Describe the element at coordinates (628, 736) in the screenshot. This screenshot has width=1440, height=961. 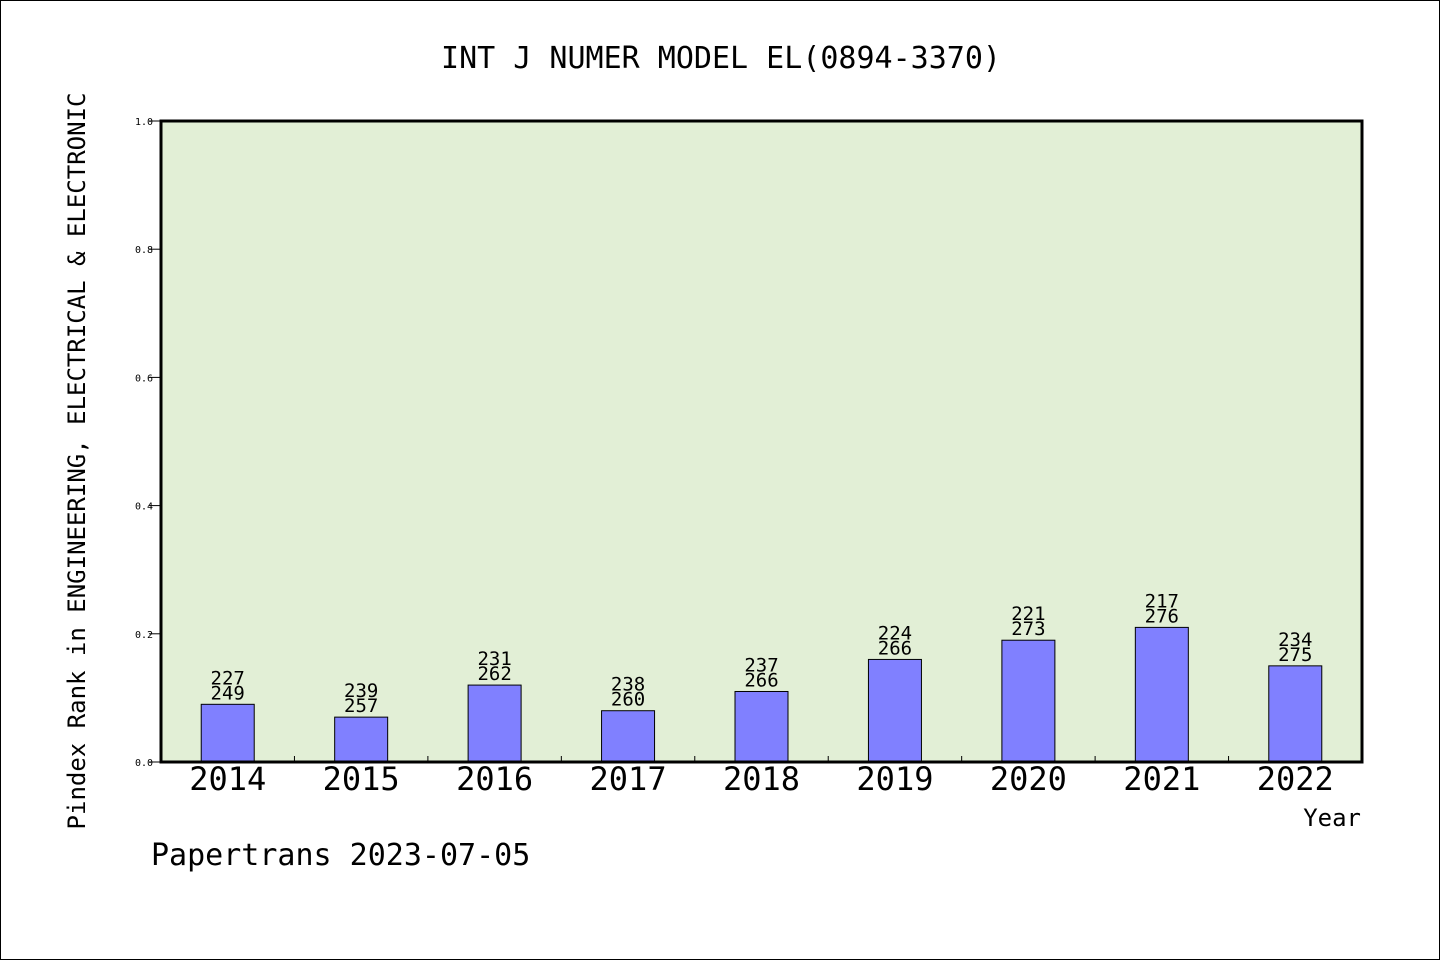
I see `bar-2017` at that location.